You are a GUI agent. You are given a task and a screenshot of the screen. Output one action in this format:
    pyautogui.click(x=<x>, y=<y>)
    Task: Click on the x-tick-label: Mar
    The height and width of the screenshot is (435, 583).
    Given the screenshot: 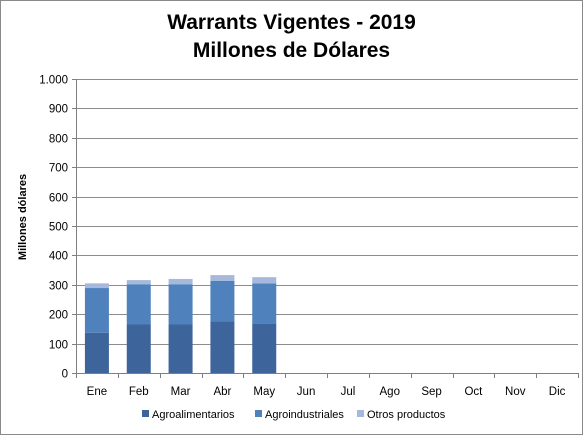 What is the action you would take?
    pyautogui.click(x=181, y=392)
    